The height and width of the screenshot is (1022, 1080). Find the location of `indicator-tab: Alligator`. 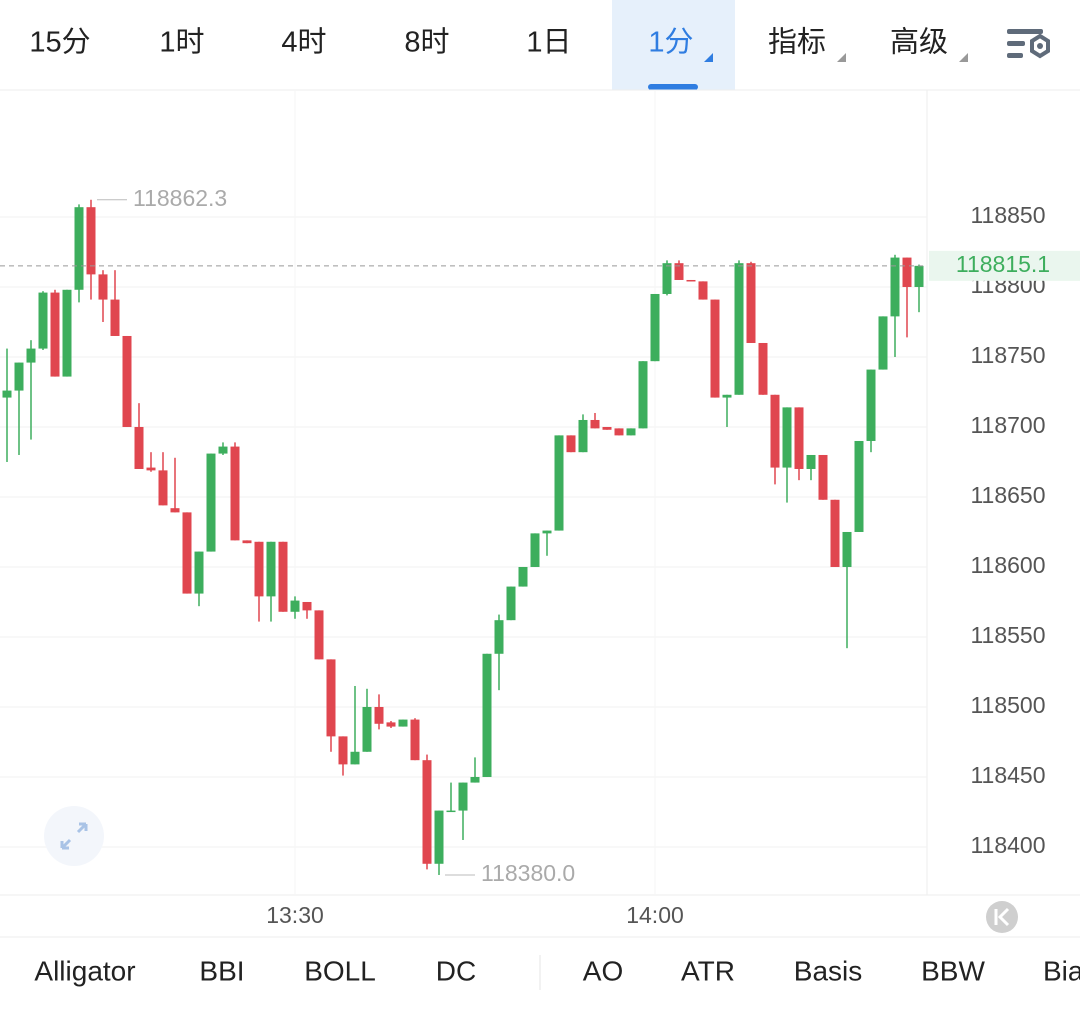

indicator-tab: Alligator is located at coordinates (84, 970).